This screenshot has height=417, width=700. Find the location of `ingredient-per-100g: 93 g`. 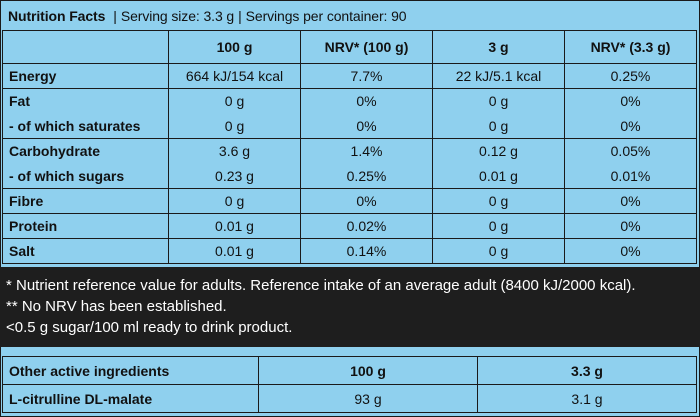

ingredient-per-100g: 93 g is located at coordinates (368, 398).